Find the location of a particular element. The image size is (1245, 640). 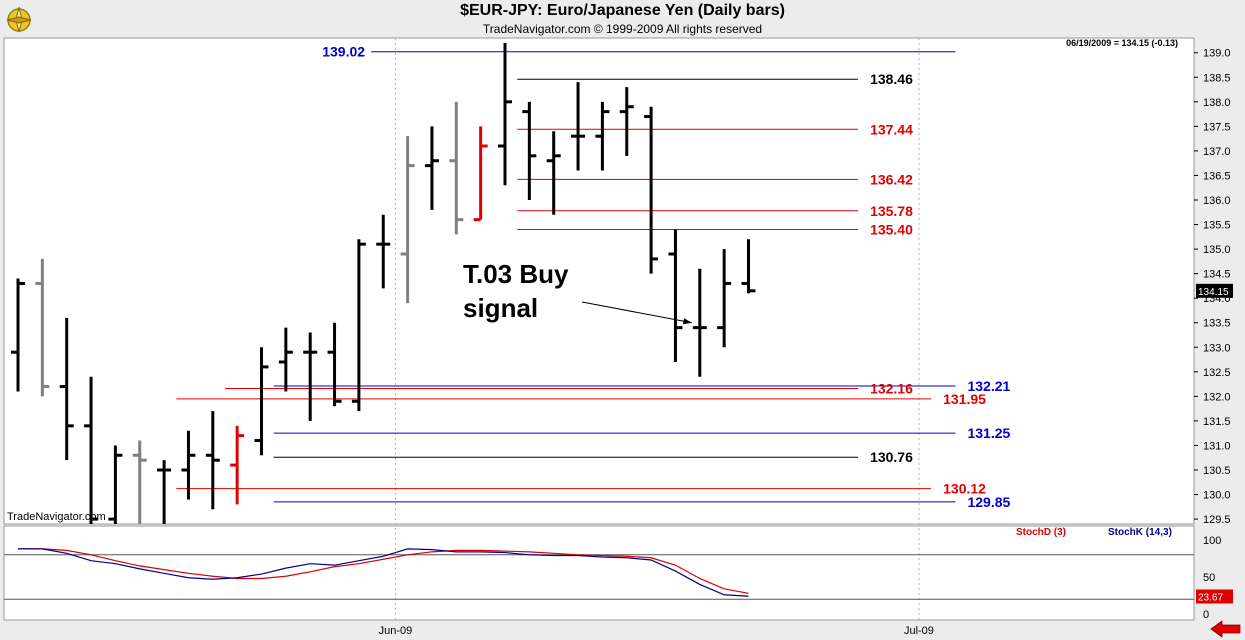

y-tick-label-5: 132.0 is located at coordinates (1217, 397).